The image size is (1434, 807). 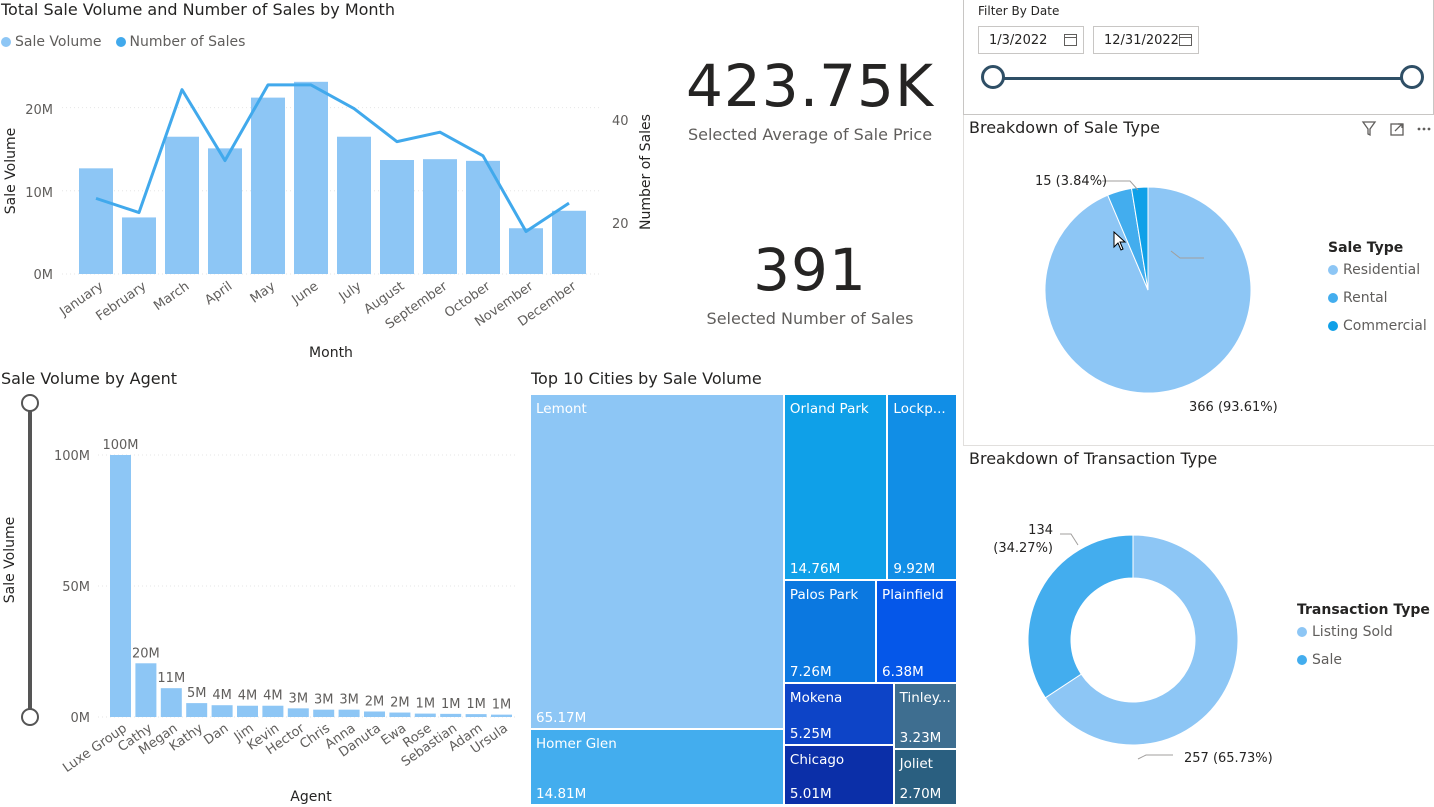 I want to click on tile-name: Plainfield, so click(x=913, y=595).